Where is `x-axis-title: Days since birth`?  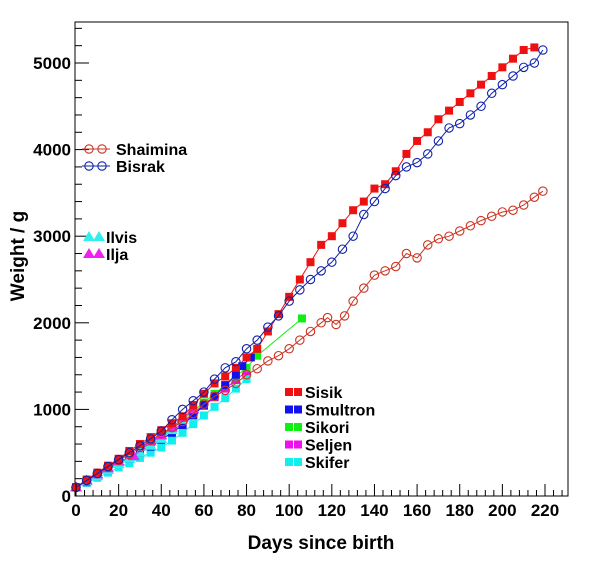
x-axis-title: Days since birth is located at coordinates (321, 543).